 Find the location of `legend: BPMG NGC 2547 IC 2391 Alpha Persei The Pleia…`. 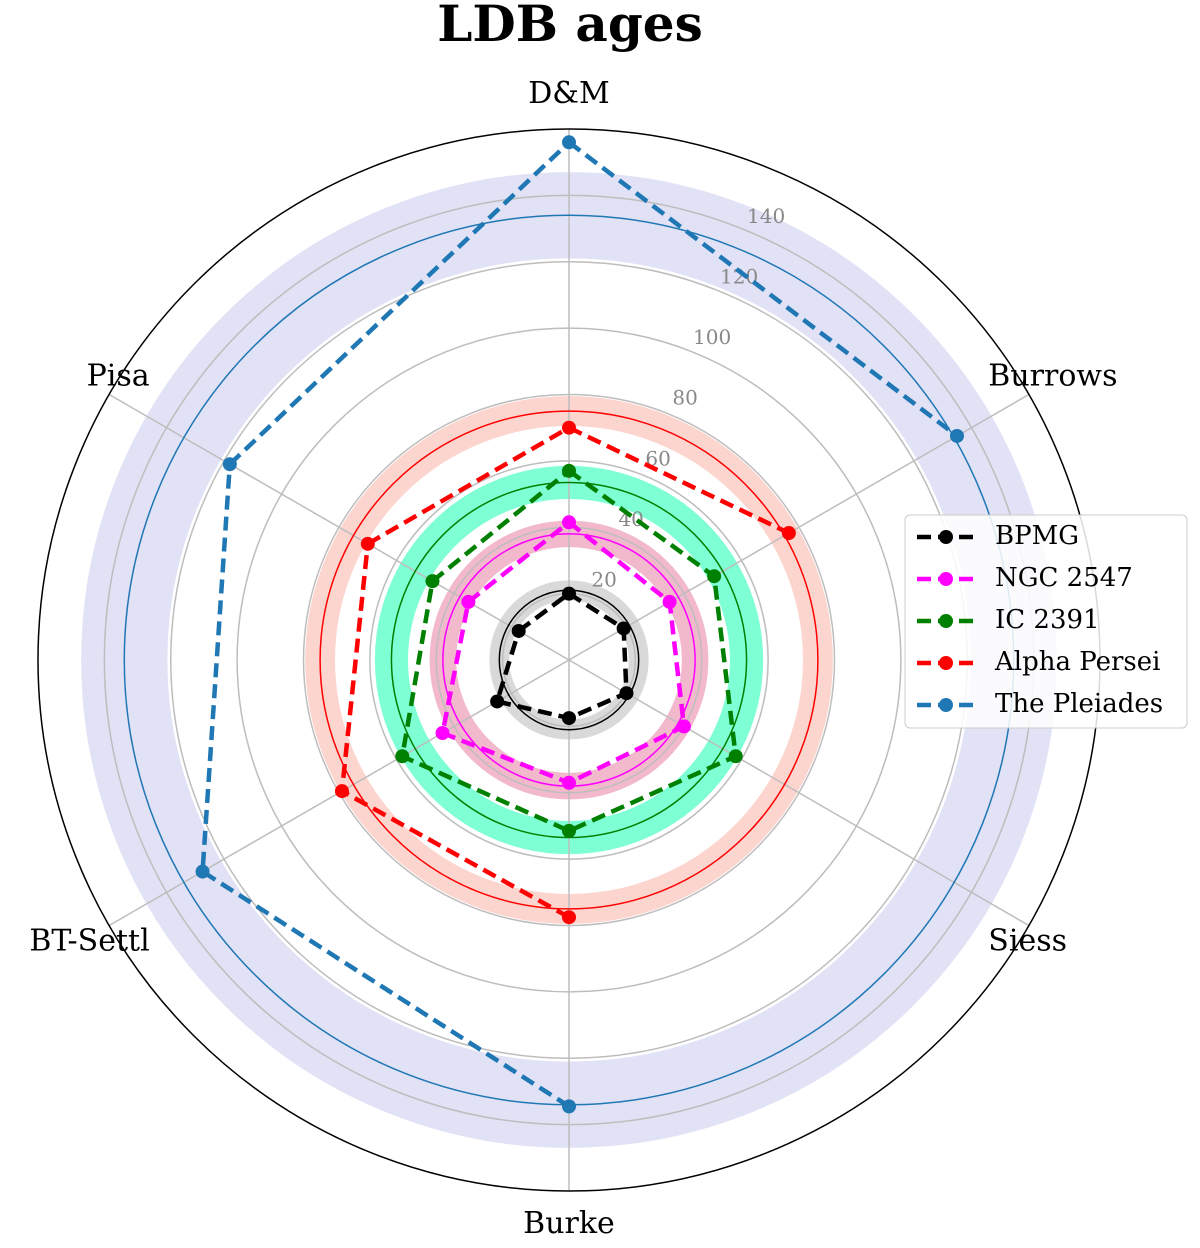

legend: BPMG NGC 2547 IC 2391 Alpha Persei The Pleia… is located at coordinates (1046, 621).